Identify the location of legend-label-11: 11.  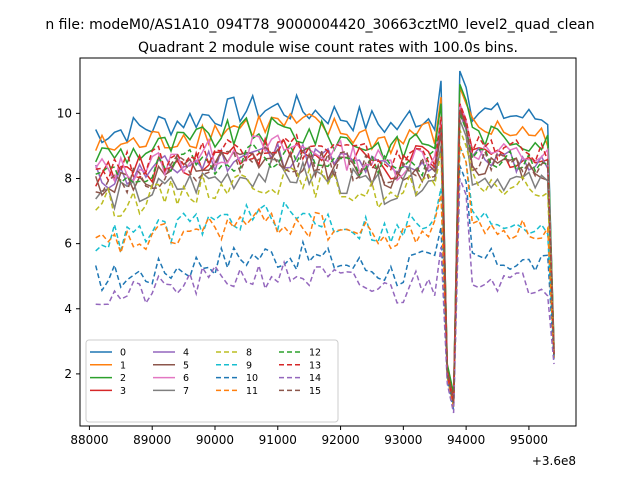
(252, 391).